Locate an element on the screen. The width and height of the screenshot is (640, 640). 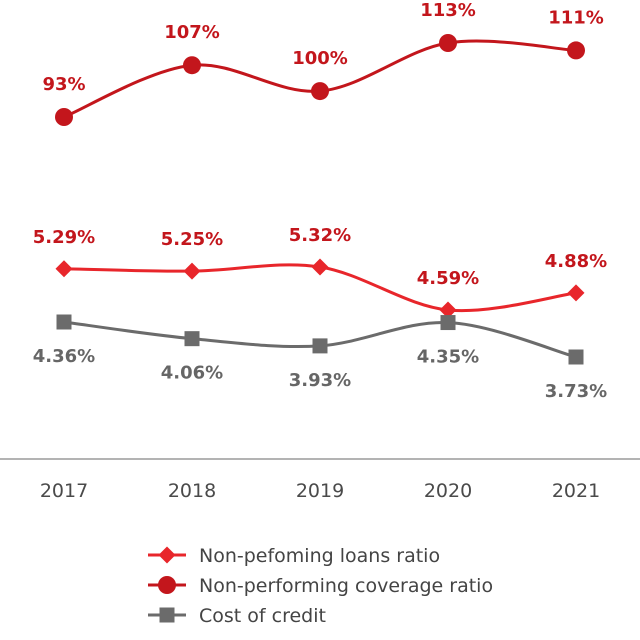
data-label-npl: 5.25% is located at coordinates (192, 239).